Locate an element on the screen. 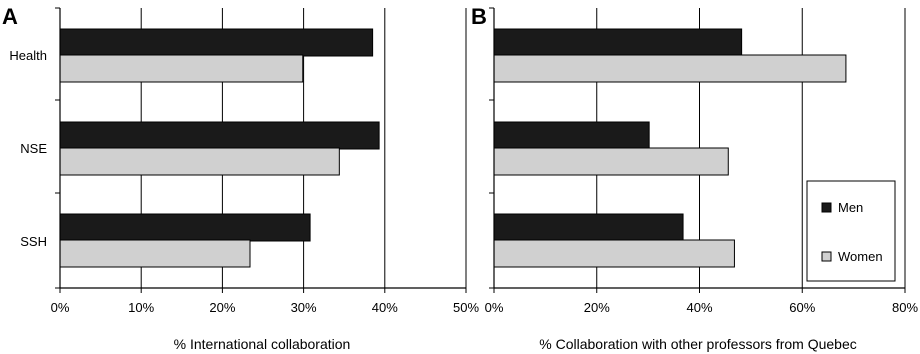  panel-b-x-tick-label: 40% is located at coordinates (699, 307).